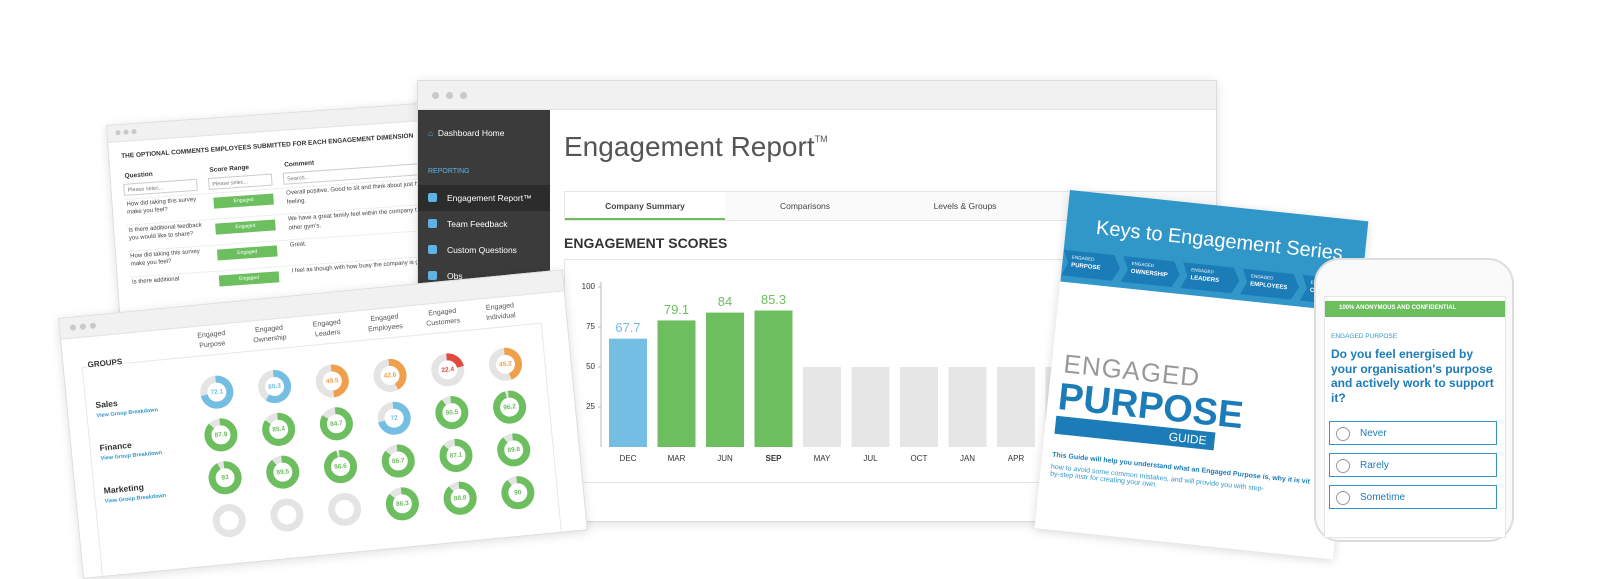 The image size is (1600, 579). What do you see at coordinates (628, 458) in the screenshot?
I see `x-tick-label: DEC` at bounding box center [628, 458].